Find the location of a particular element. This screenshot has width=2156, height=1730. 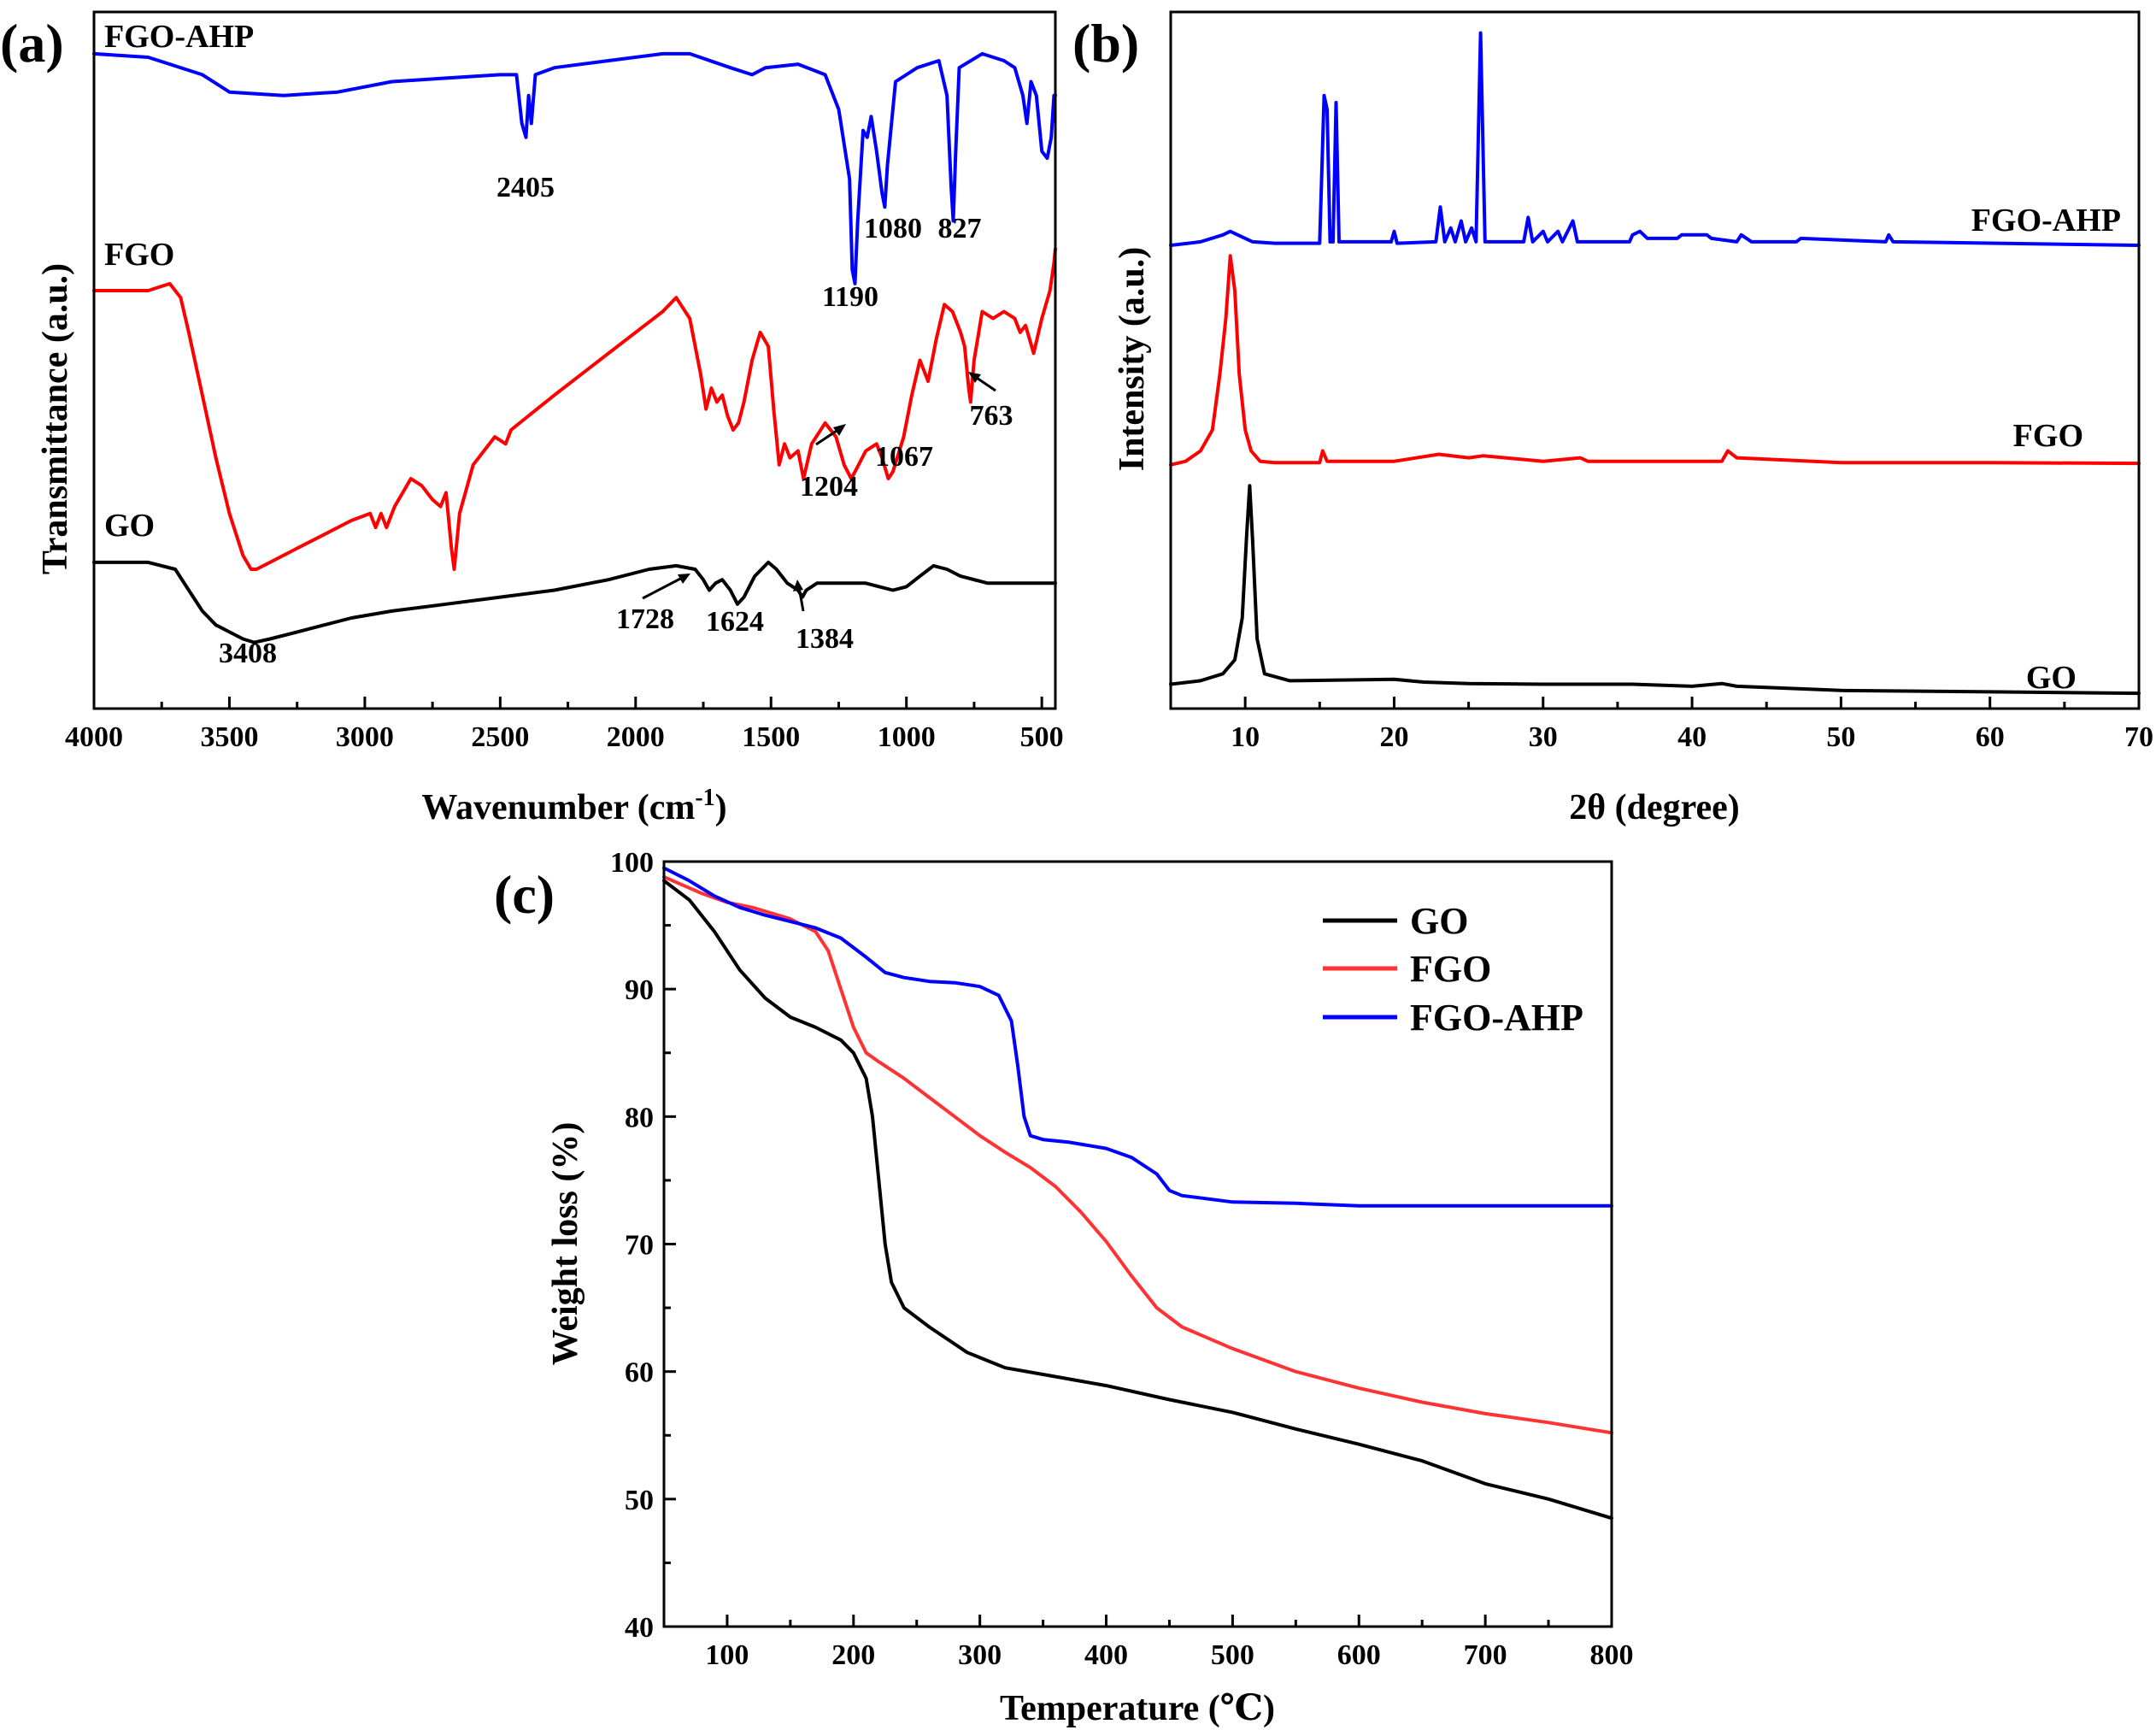

panel-c-x-tick-label: 800 is located at coordinates (1612, 1655).